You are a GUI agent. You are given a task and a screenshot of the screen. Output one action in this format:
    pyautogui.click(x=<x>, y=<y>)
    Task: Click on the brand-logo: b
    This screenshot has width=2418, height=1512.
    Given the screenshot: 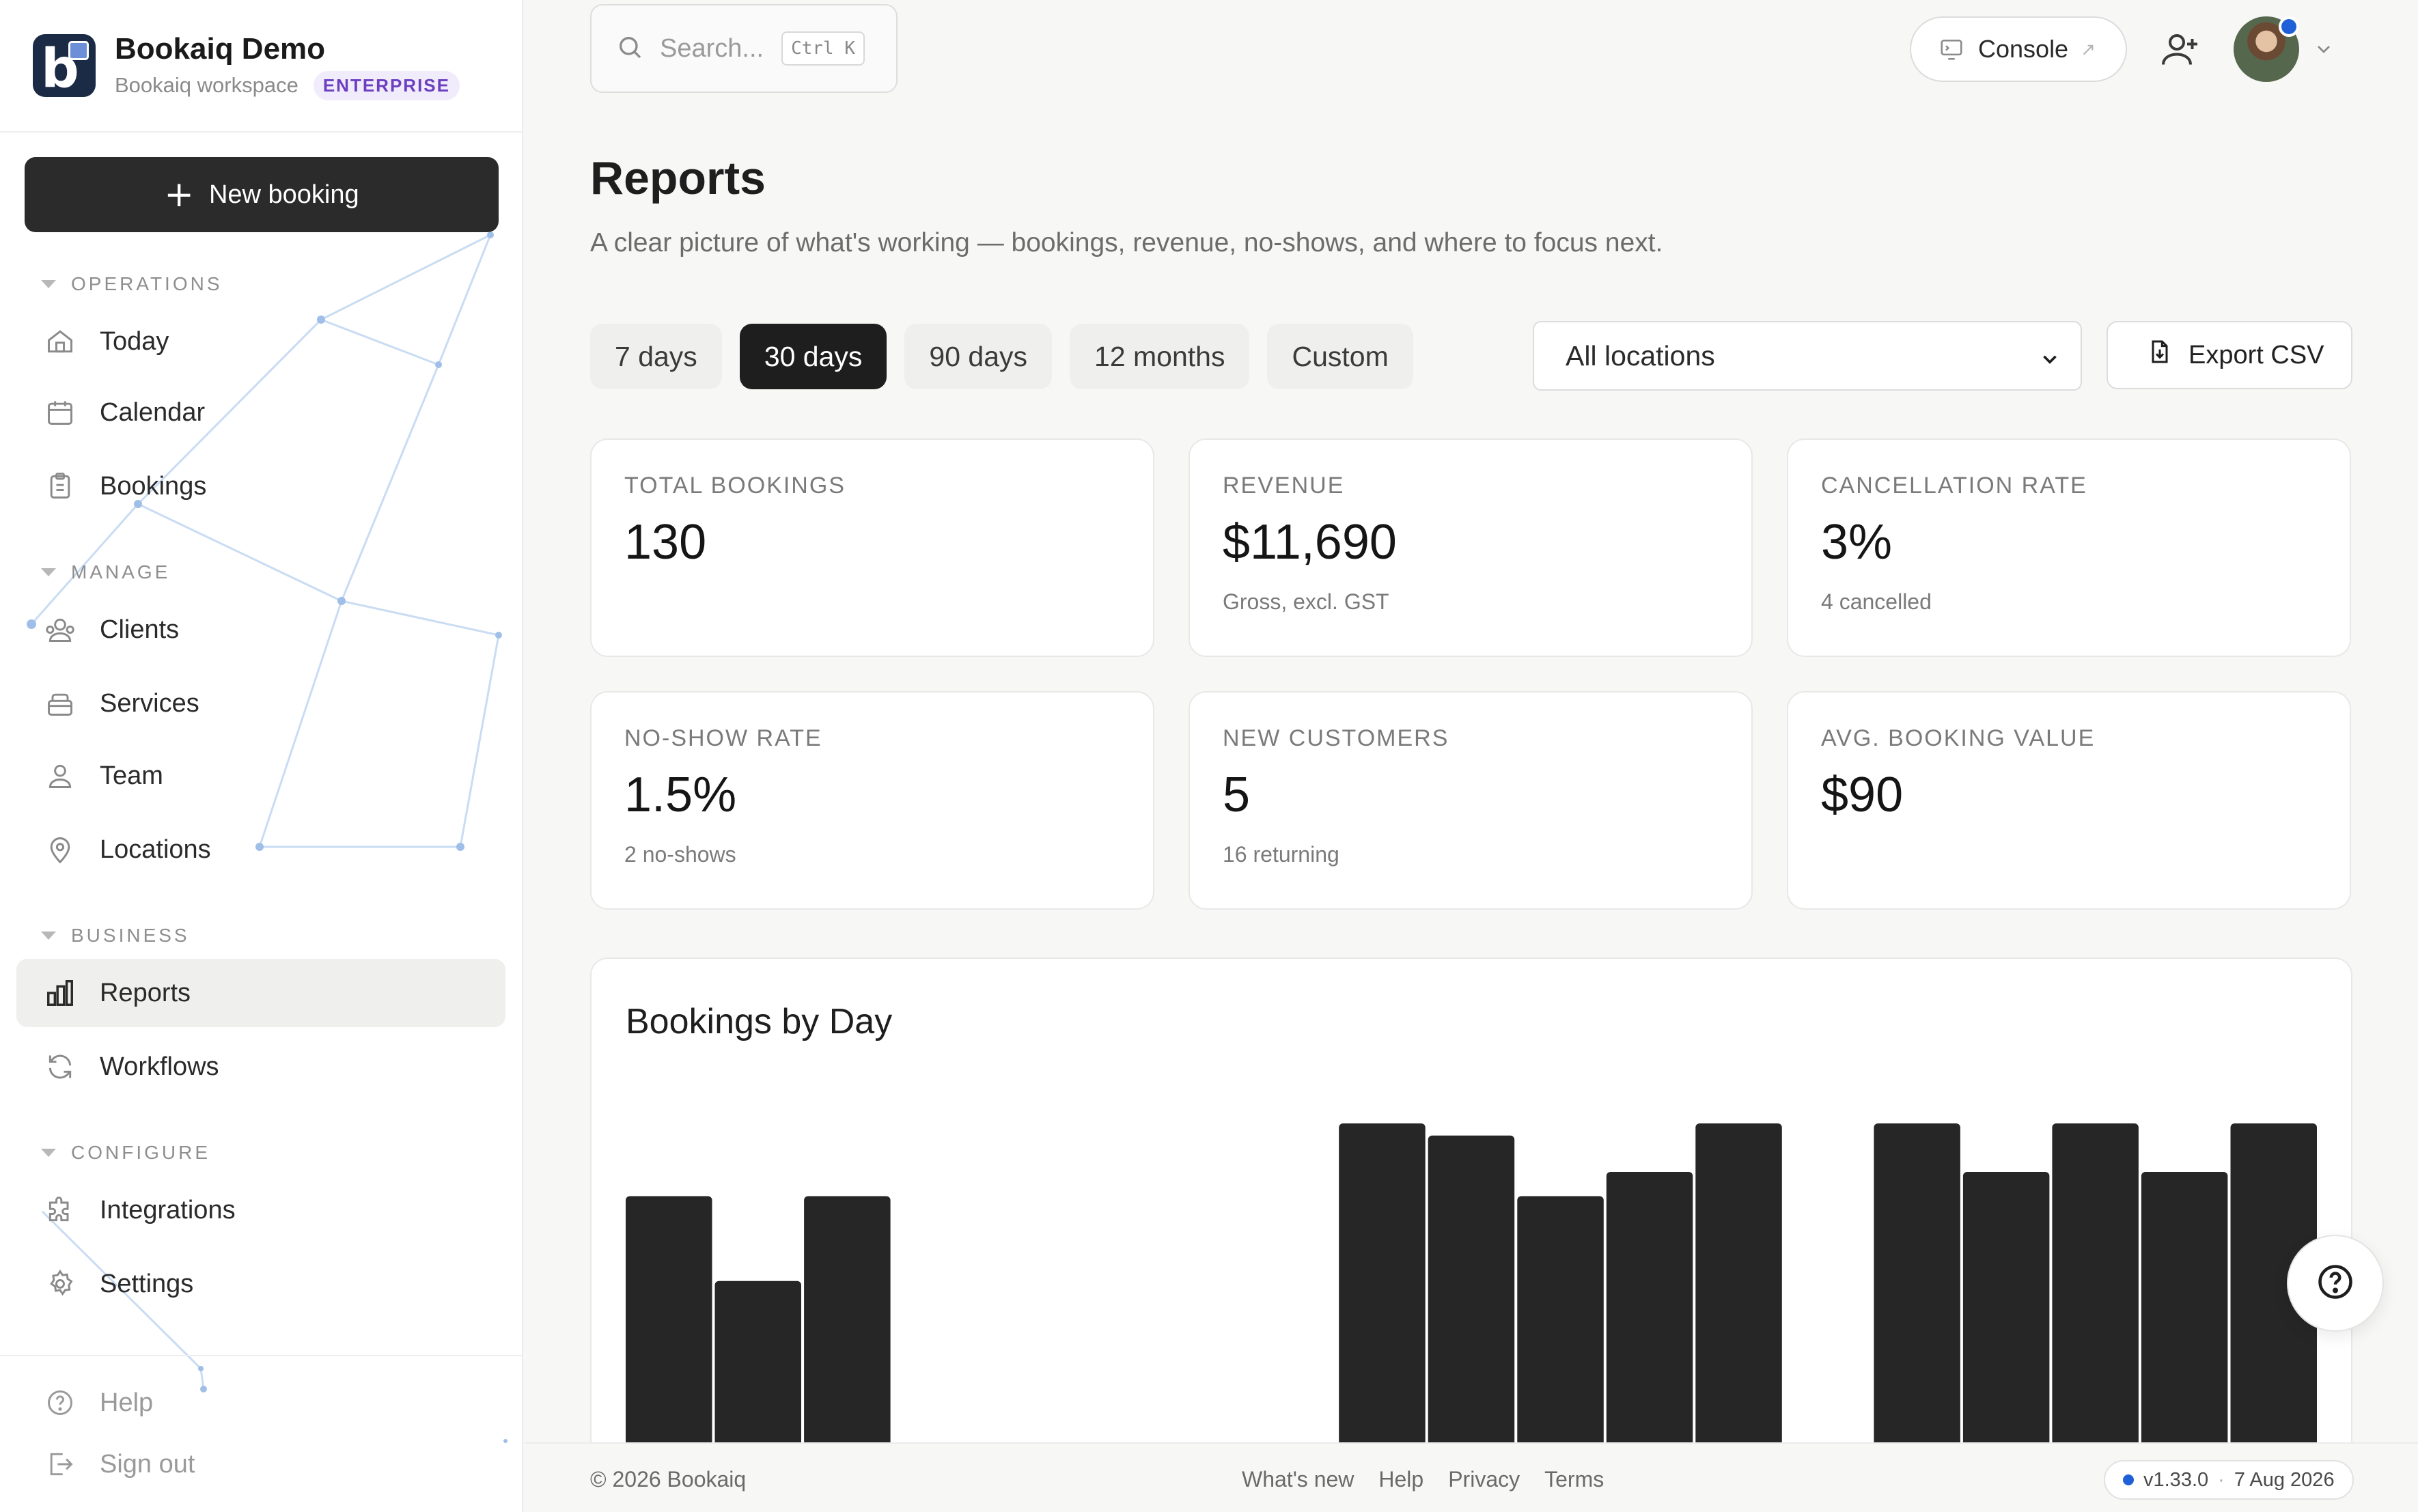 What is the action you would take?
    pyautogui.click(x=64, y=65)
    